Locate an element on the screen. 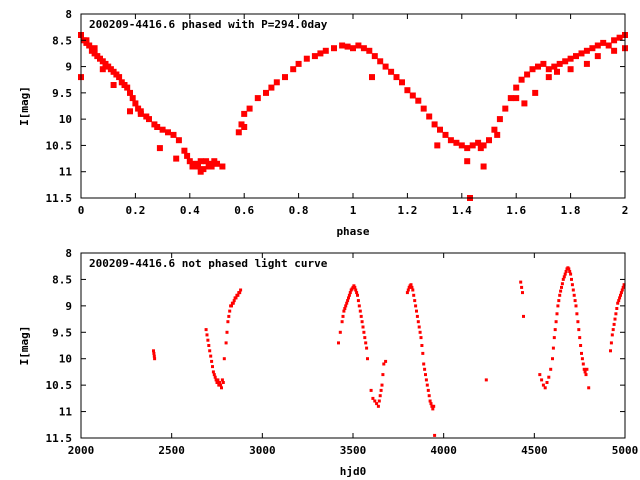  y-tick-label: 11 is located at coordinates (66, 412).